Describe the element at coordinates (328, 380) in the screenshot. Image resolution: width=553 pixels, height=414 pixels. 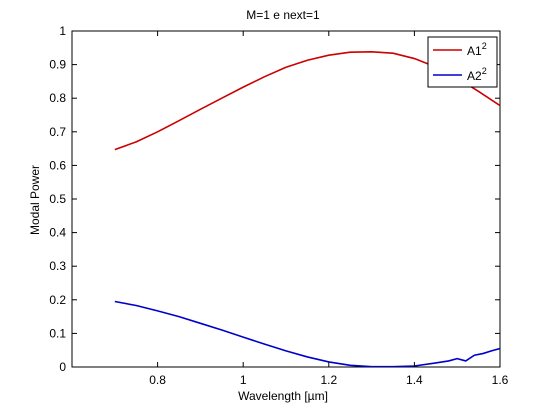
I see `x-tick-label: 1.2` at that location.